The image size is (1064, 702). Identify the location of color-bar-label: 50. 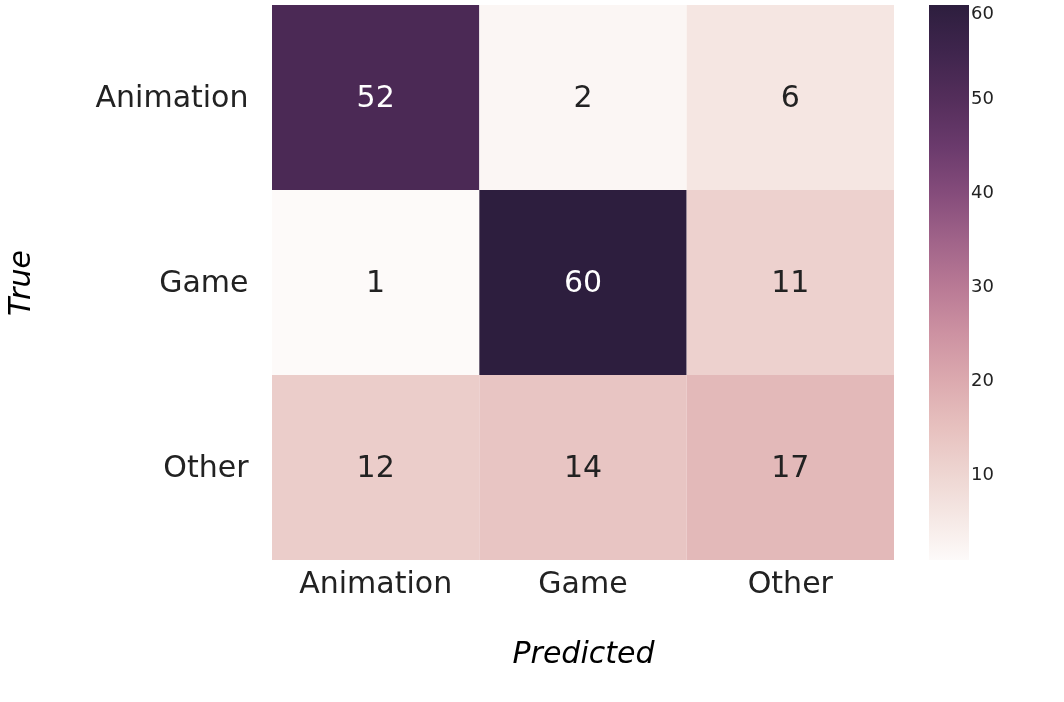
(982, 98).